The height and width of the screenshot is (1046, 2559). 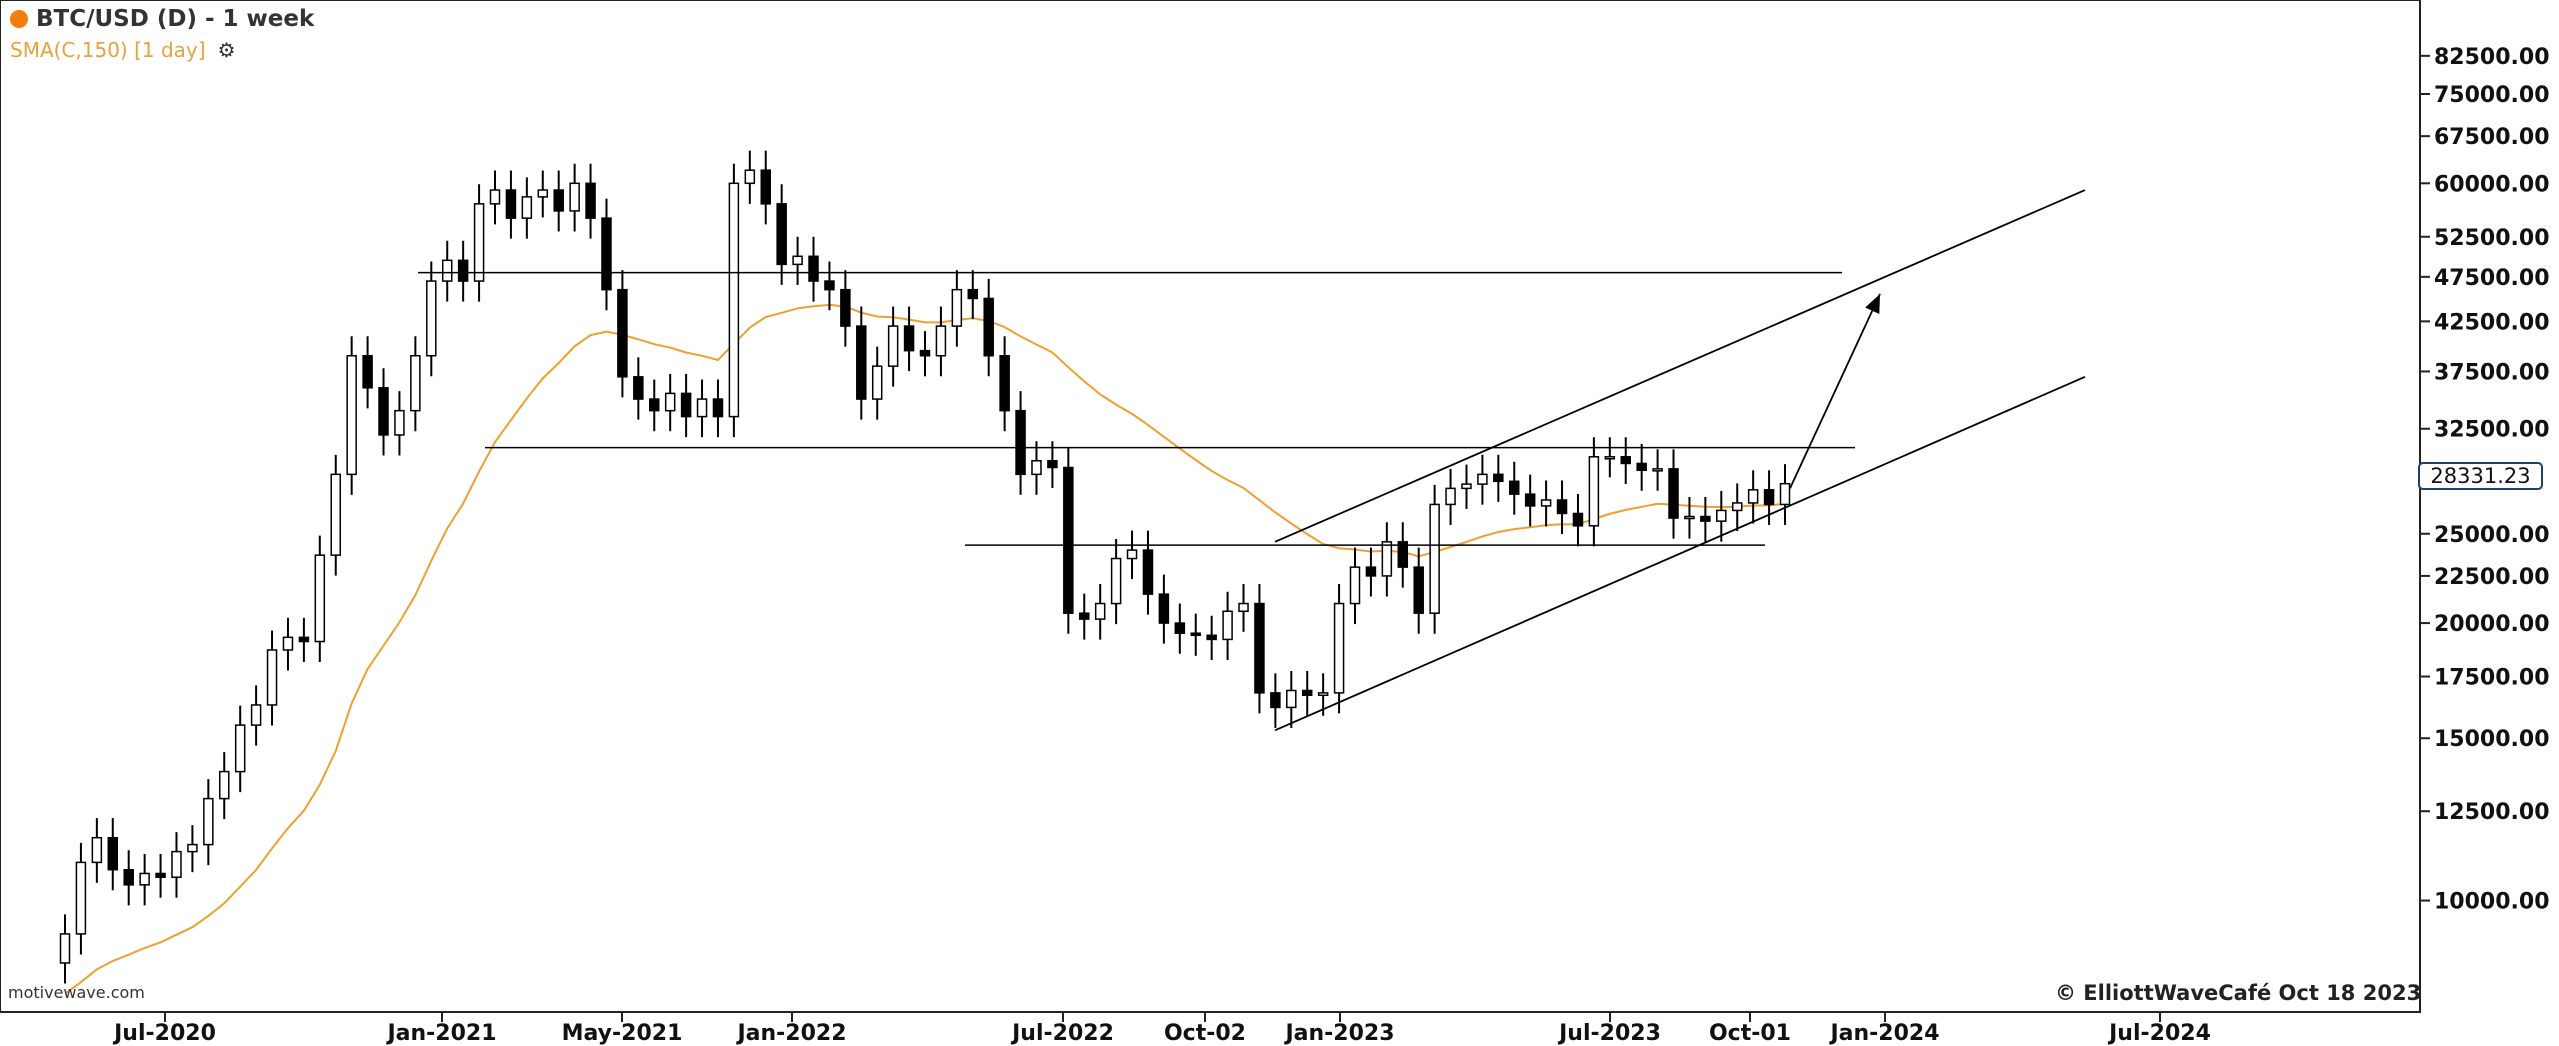 I want to click on y-tick-label: 10000.00, so click(x=2492, y=902).